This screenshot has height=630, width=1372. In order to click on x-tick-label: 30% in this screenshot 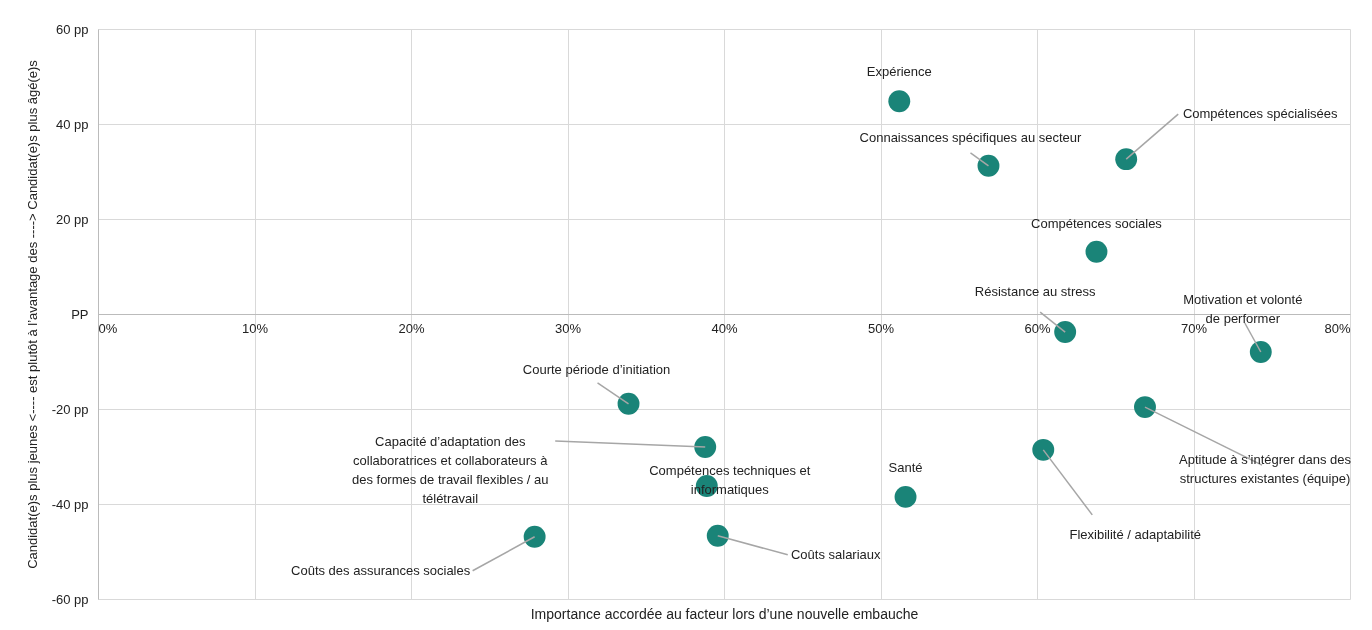, I will do `click(568, 328)`.